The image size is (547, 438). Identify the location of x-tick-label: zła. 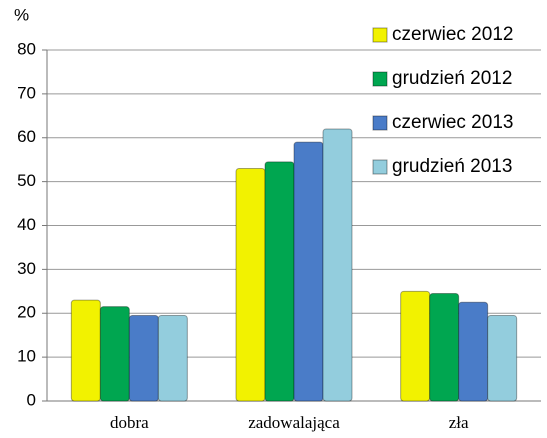
(459, 422).